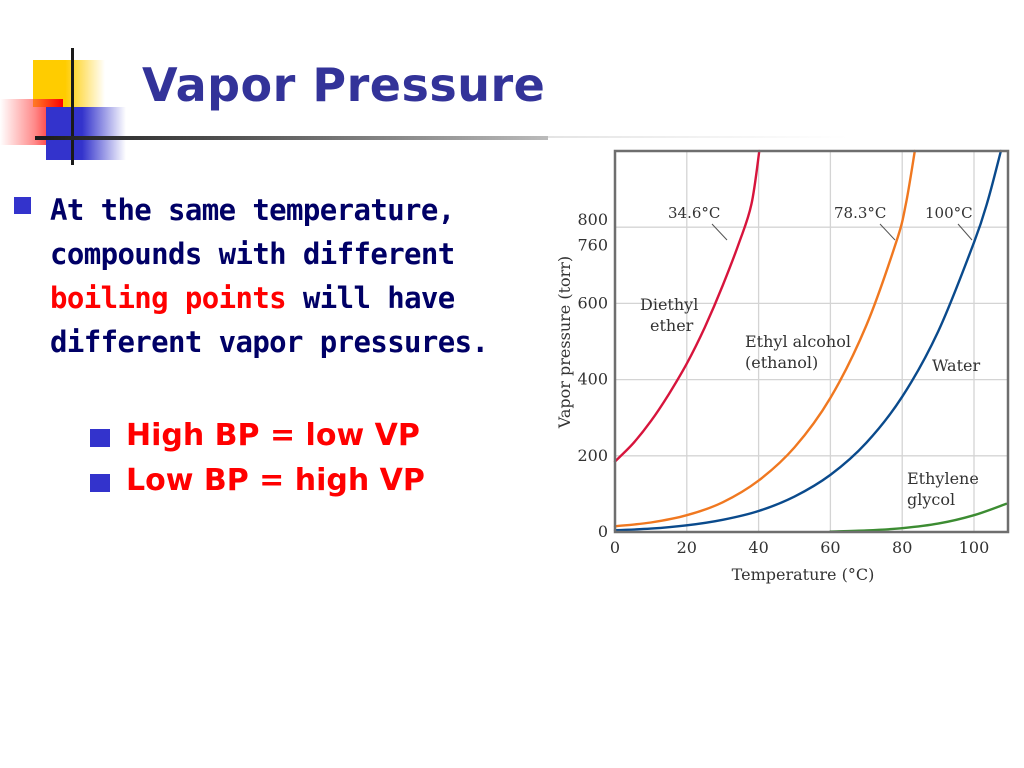 This screenshot has height=768, width=1024. Describe the element at coordinates (943, 478) in the screenshot. I see `series-label-ethylene-glycol: Ethylene` at that location.